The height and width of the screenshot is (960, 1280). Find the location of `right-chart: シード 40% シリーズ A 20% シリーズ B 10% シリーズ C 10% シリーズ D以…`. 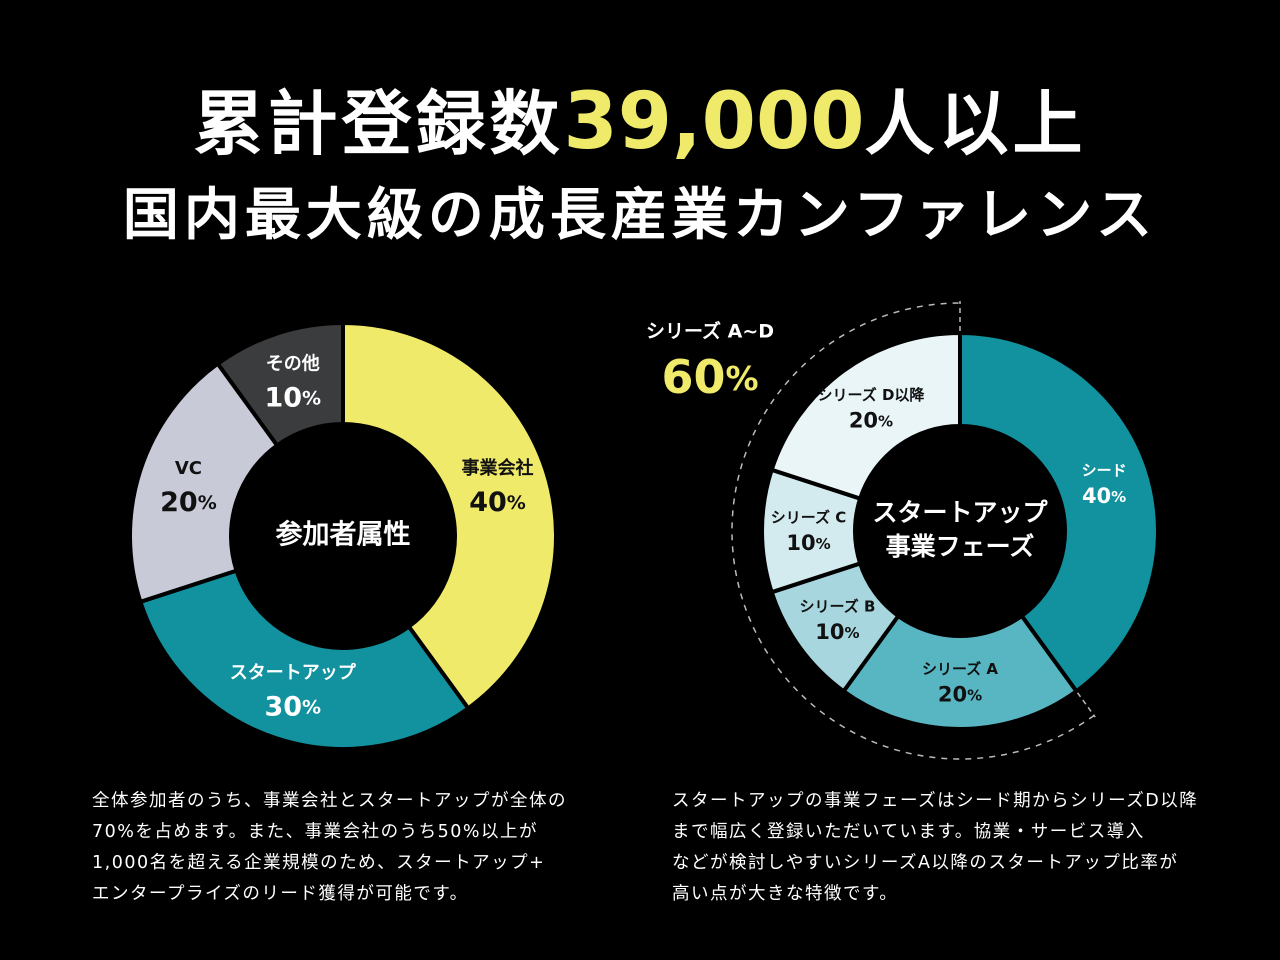

right-chart: シード 40% シリーズ A 20% シリーズ B 10% シリーズ C 10% シリーズ D以… is located at coordinates (960, 530).